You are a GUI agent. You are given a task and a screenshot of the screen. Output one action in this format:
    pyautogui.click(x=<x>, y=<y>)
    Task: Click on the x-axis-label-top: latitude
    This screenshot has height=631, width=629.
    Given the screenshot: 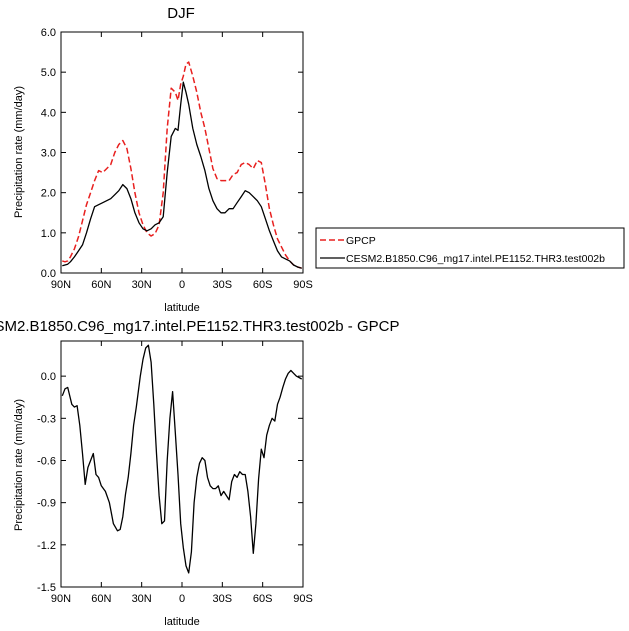 What is the action you would take?
    pyautogui.click(x=181, y=308)
    